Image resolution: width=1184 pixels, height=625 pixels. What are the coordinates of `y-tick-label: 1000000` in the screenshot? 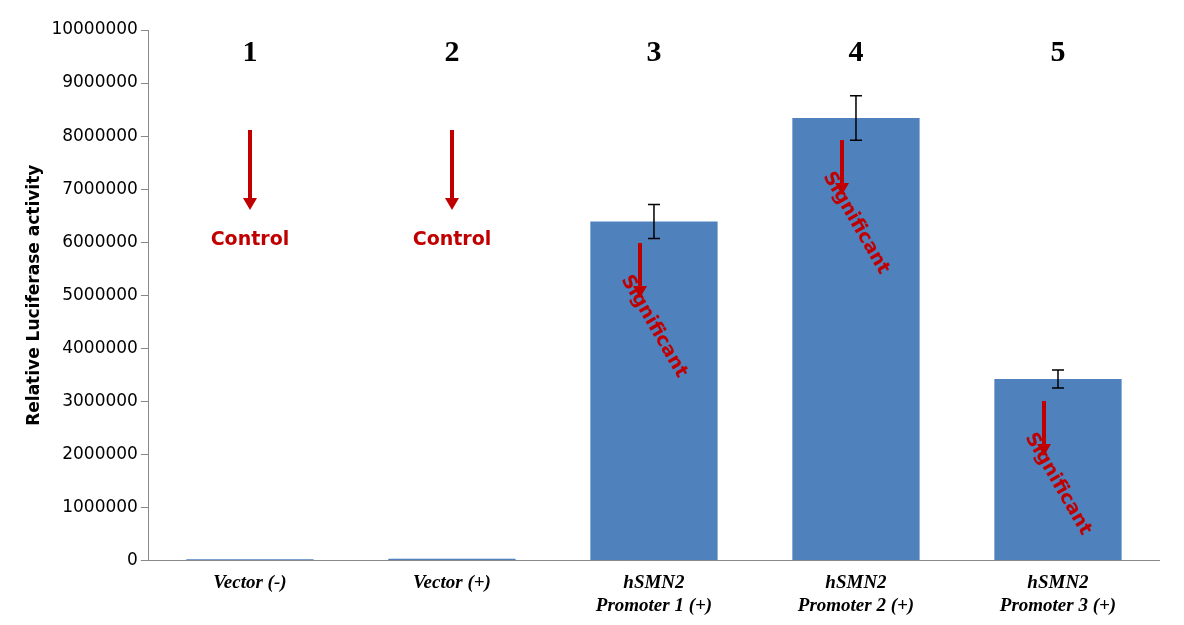 It's located at (100, 505).